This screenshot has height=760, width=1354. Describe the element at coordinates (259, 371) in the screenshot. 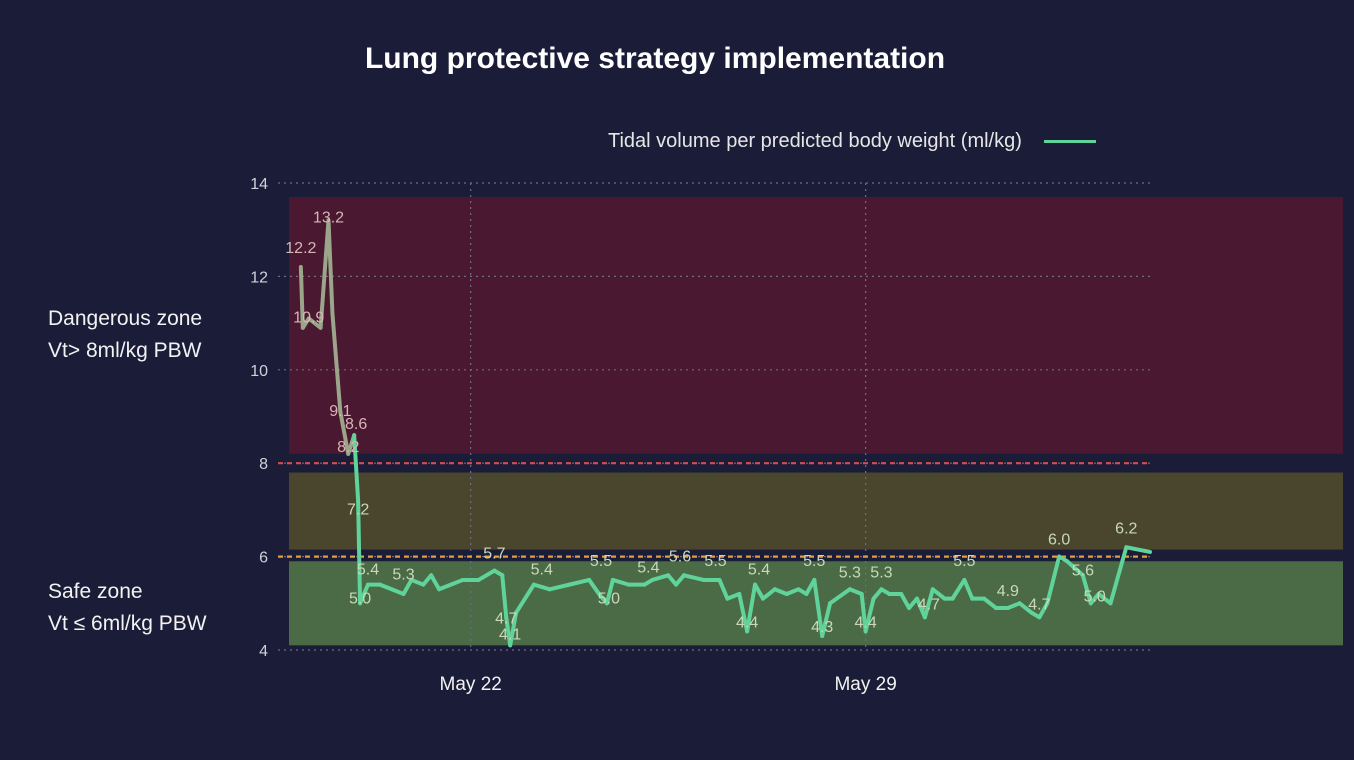

I see `y-tick-label: 10` at that location.